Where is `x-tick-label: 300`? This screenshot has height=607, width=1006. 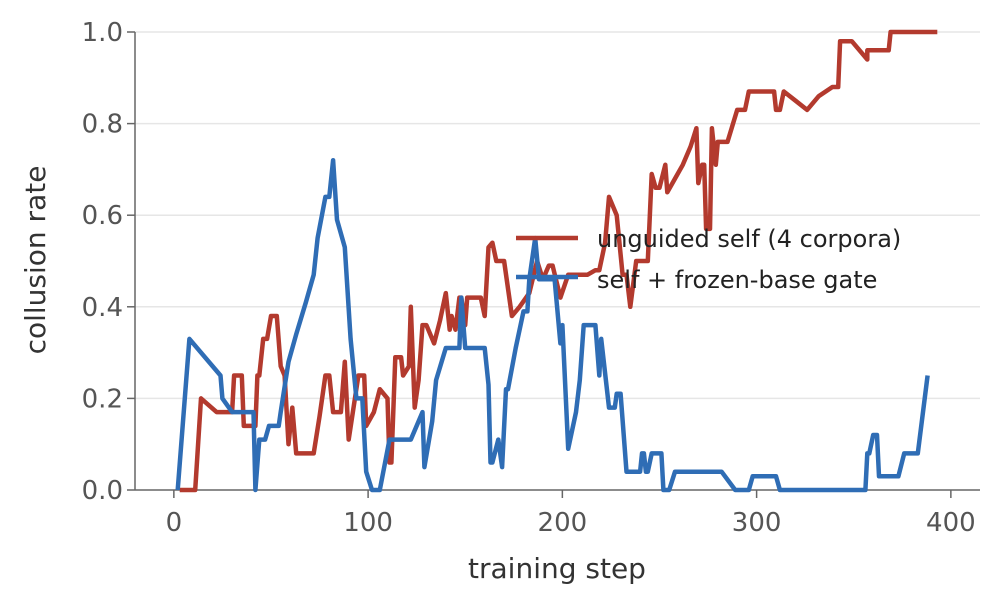 x-tick-label: 300 is located at coordinates (757, 523).